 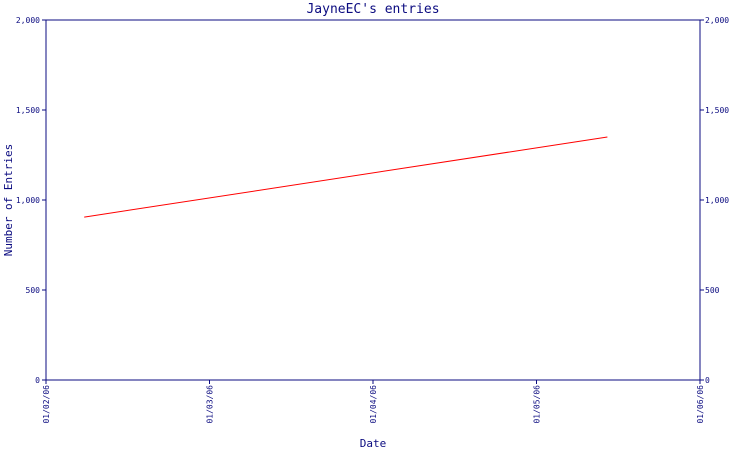 What do you see at coordinates (707, 380) in the screenshot?
I see `y-tick-label-right: 0` at bounding box center [707, 380].